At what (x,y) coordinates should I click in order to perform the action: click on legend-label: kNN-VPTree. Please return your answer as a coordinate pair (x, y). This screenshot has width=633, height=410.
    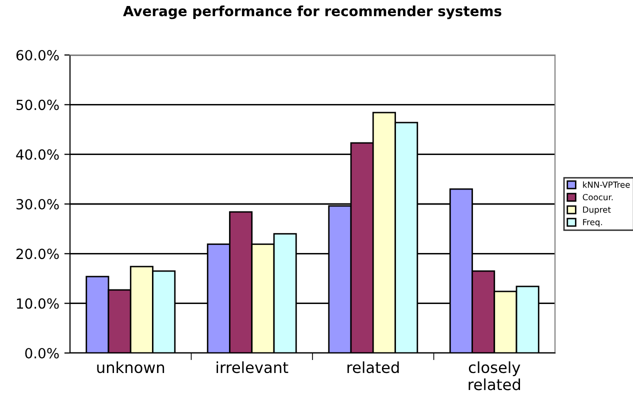
    Looking at the image, I should click on (606, 184).